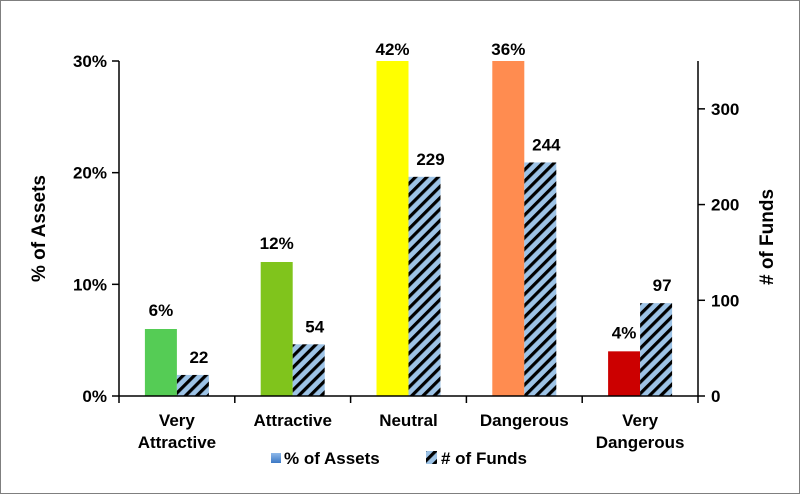 This screenshot has width=800, height=498. What do you see at coordinates (546, 144) in the screenshot?
I see `funds-value-label: 244` at bounding box center [546, 144].